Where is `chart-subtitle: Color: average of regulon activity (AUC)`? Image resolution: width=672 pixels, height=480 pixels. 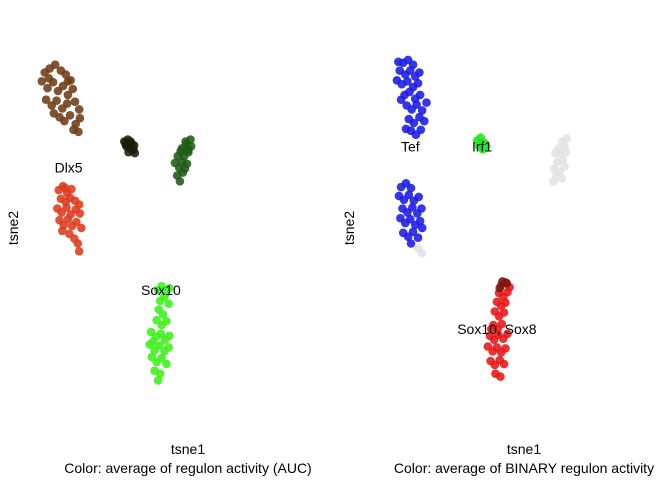 chart-subtitle: Color: average of regulon activity (AUC) is located at coordinates (187, 468).